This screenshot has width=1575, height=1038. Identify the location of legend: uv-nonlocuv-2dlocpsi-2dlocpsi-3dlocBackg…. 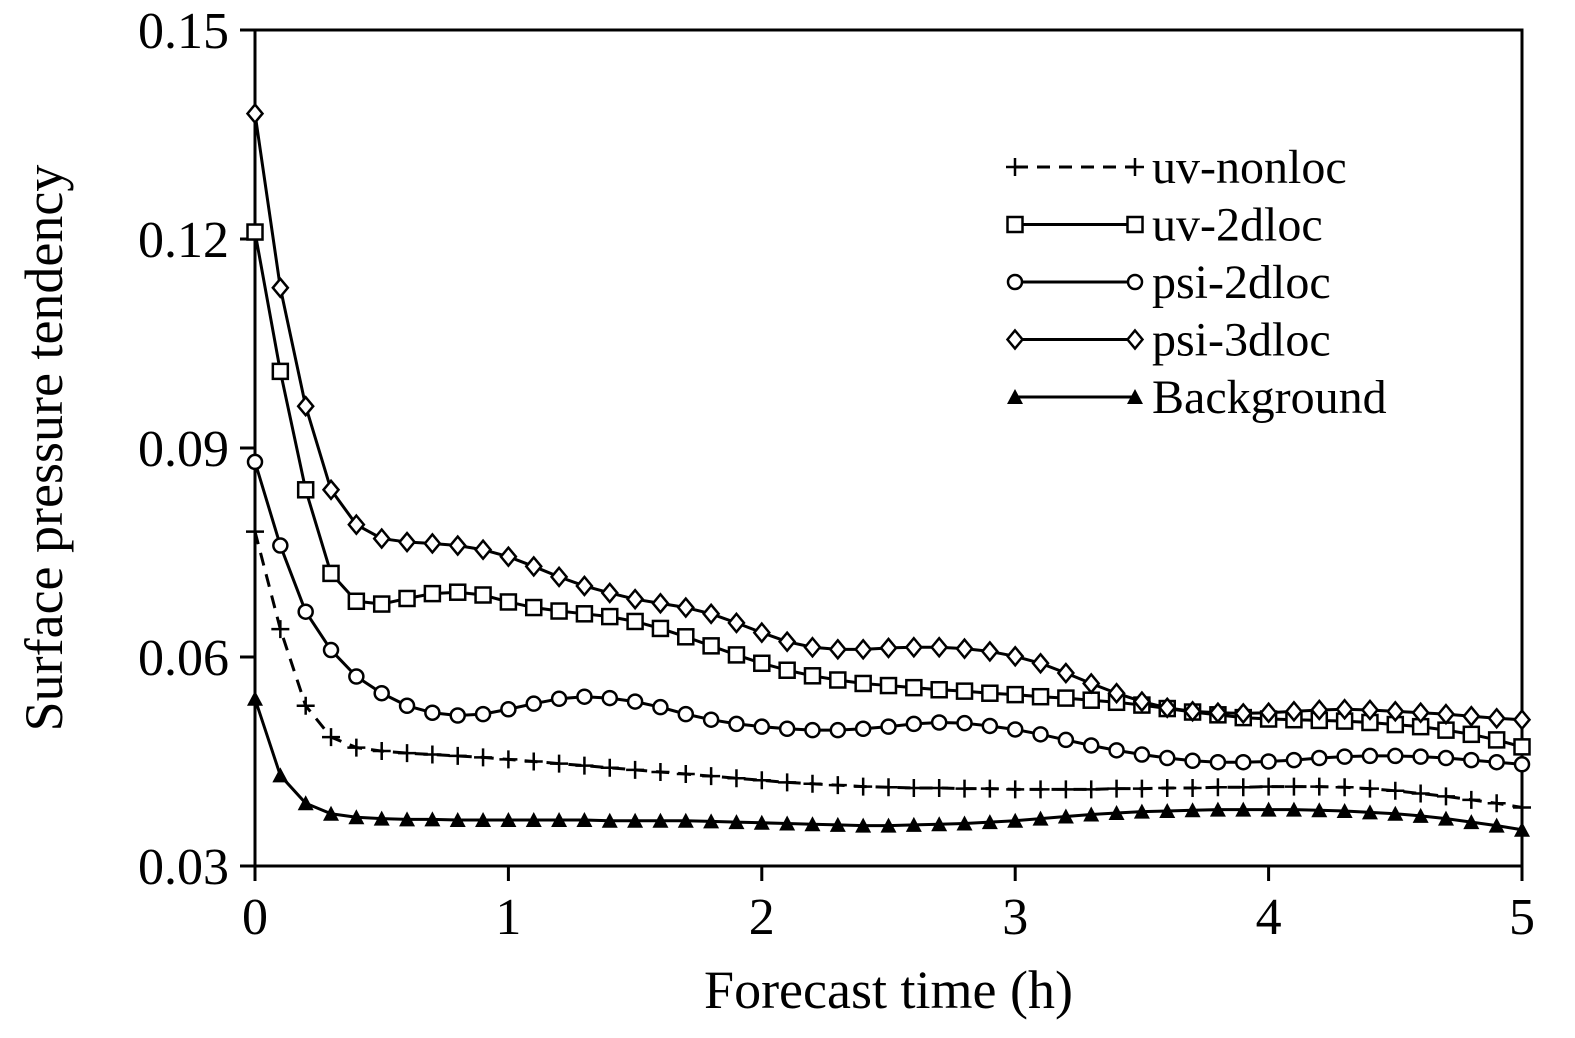
(1196, 282).